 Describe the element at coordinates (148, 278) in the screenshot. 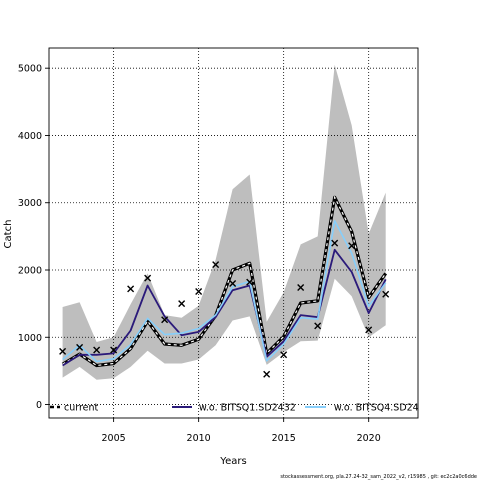

I see `observed-point-2007` at that location.